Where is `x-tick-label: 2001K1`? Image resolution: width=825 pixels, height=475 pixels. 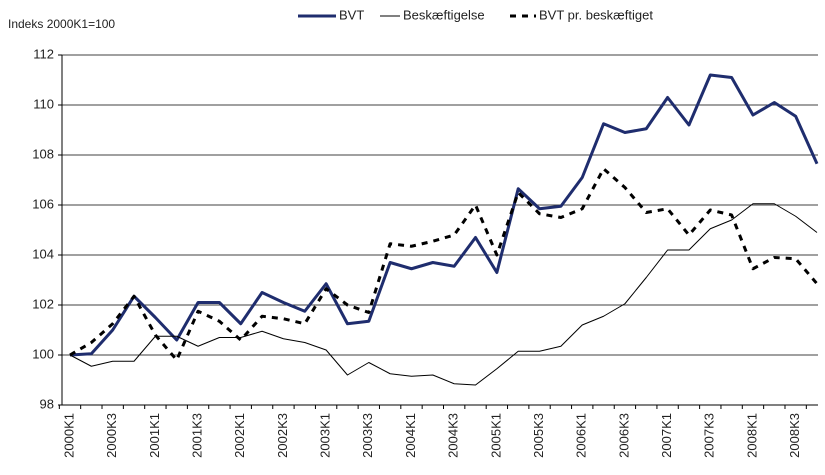
x-tick-label: 2001K1 is located at coordinates (154, 435).